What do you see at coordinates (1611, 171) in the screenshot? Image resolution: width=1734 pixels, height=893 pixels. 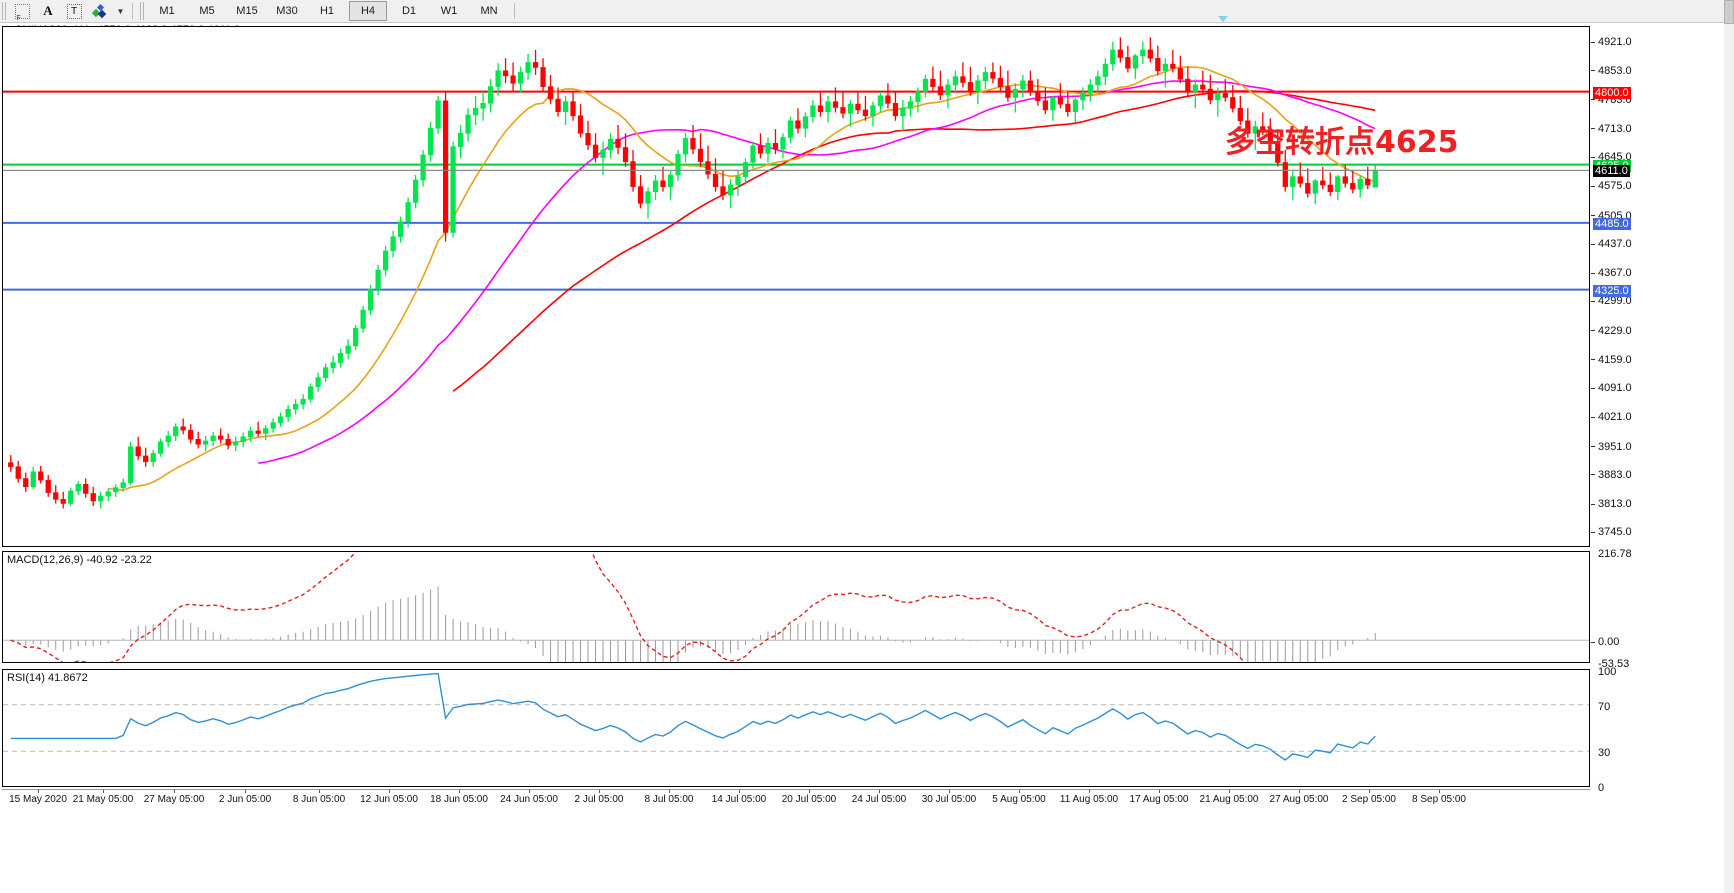 I see `last-price-tag: 4611.0` at bounding box center [1611, 171].